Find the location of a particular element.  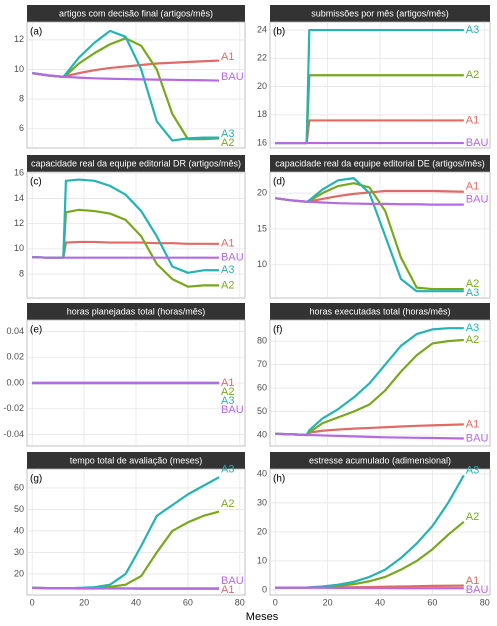

panel-title: horas planejadas total (horas/mês) is located at coordinates (136, 311).